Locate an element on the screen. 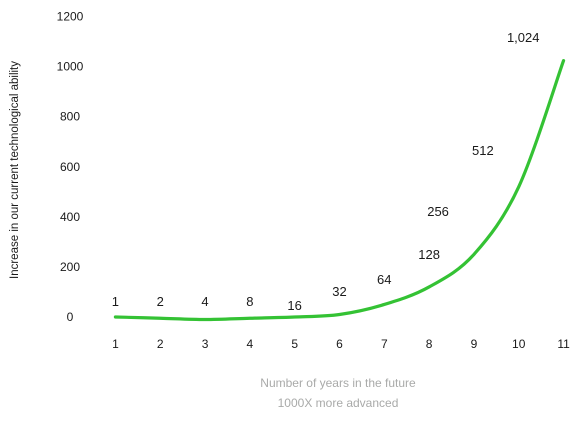  data-label: 32 is located at coordinates (339, 291).